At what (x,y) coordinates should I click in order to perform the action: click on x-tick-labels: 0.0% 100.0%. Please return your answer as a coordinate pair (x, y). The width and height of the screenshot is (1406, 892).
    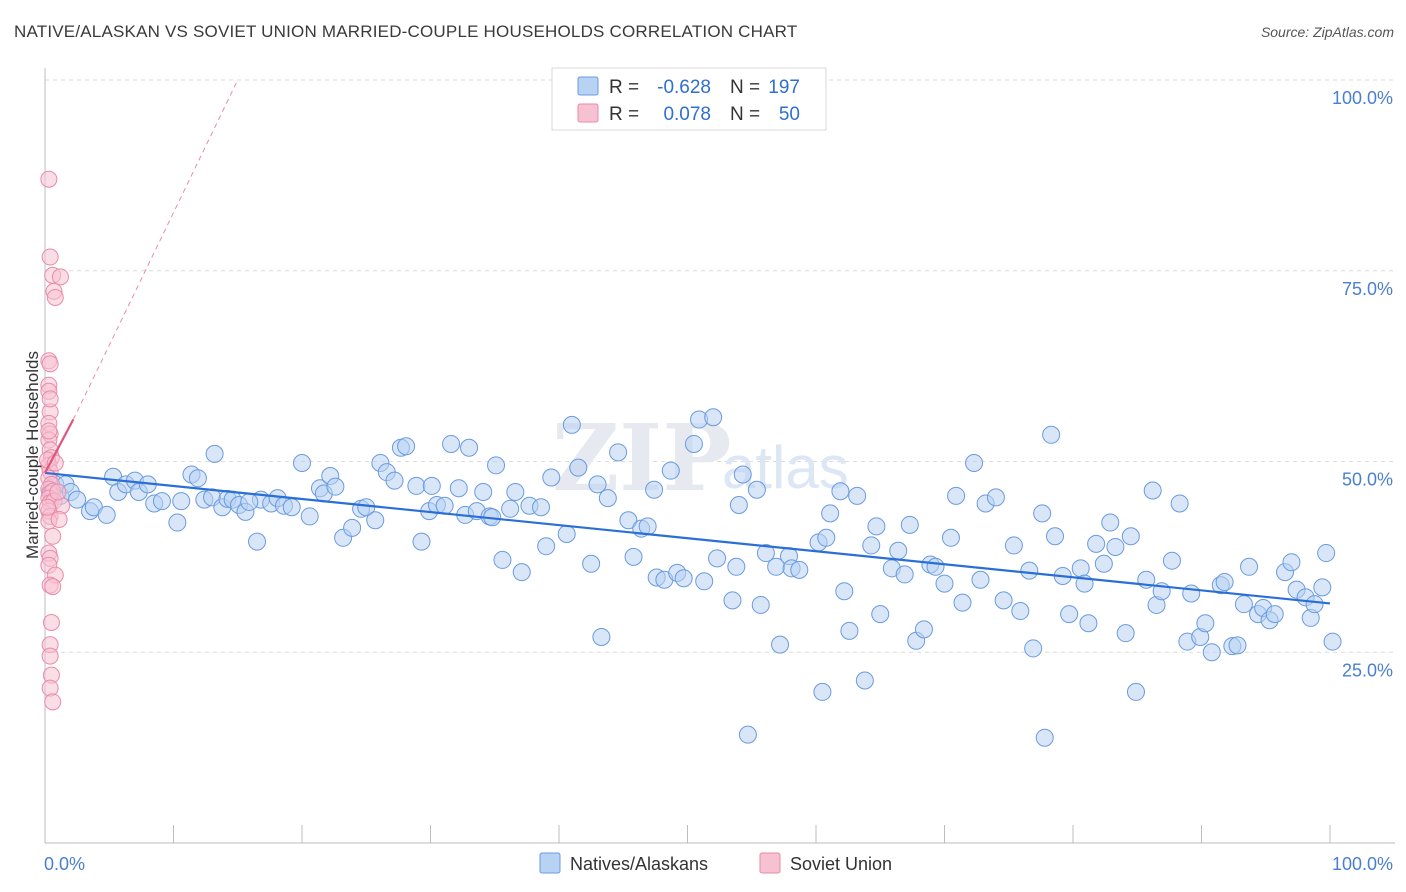
    Looking at the image, I should click on (718, 864).